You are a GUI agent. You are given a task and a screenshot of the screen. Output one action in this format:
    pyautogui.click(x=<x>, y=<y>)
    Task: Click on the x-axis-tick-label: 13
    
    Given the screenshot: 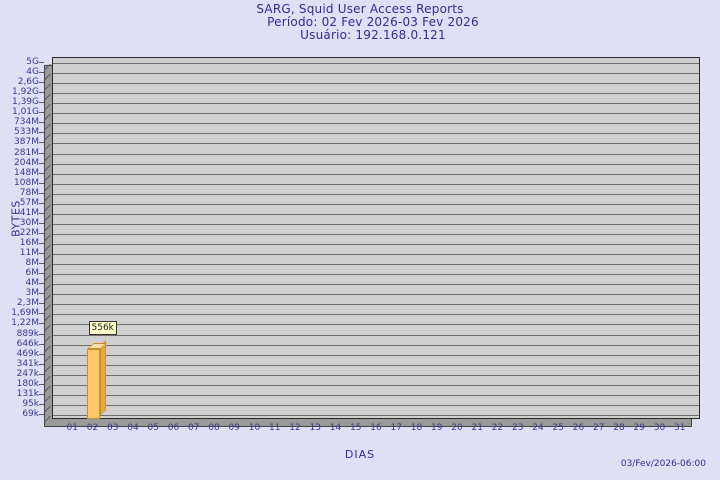 What is the action you would take?
    pyautogui.click(x=315, y=428)
    